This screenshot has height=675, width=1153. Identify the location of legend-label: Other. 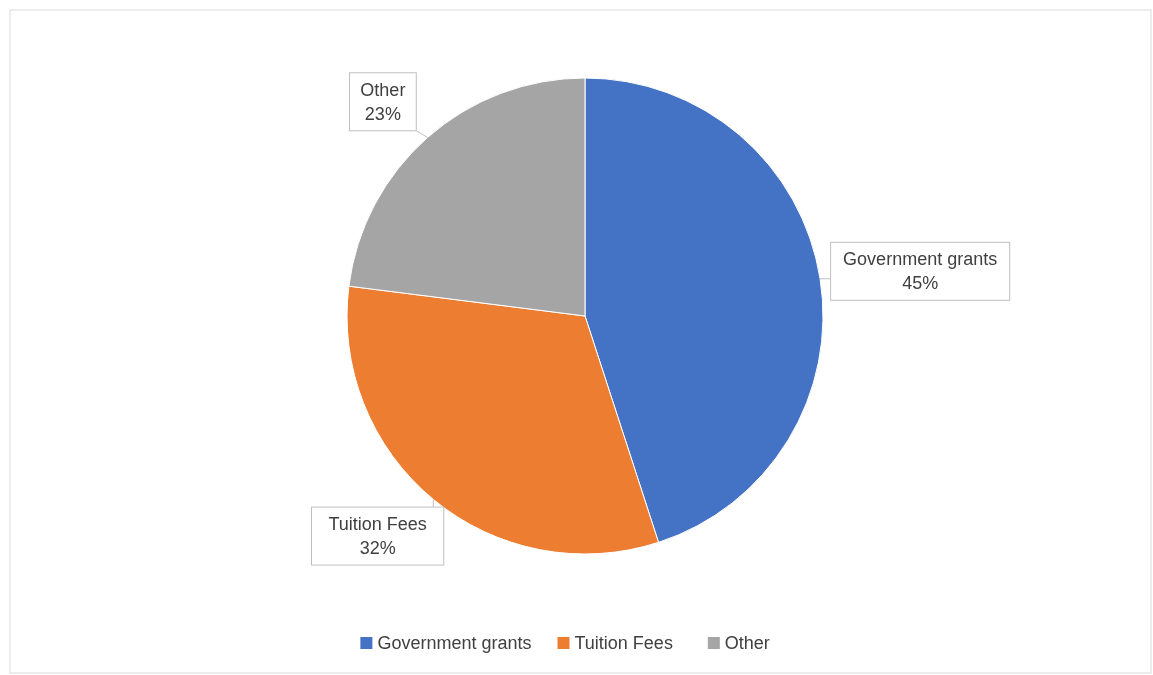
(747, 643).